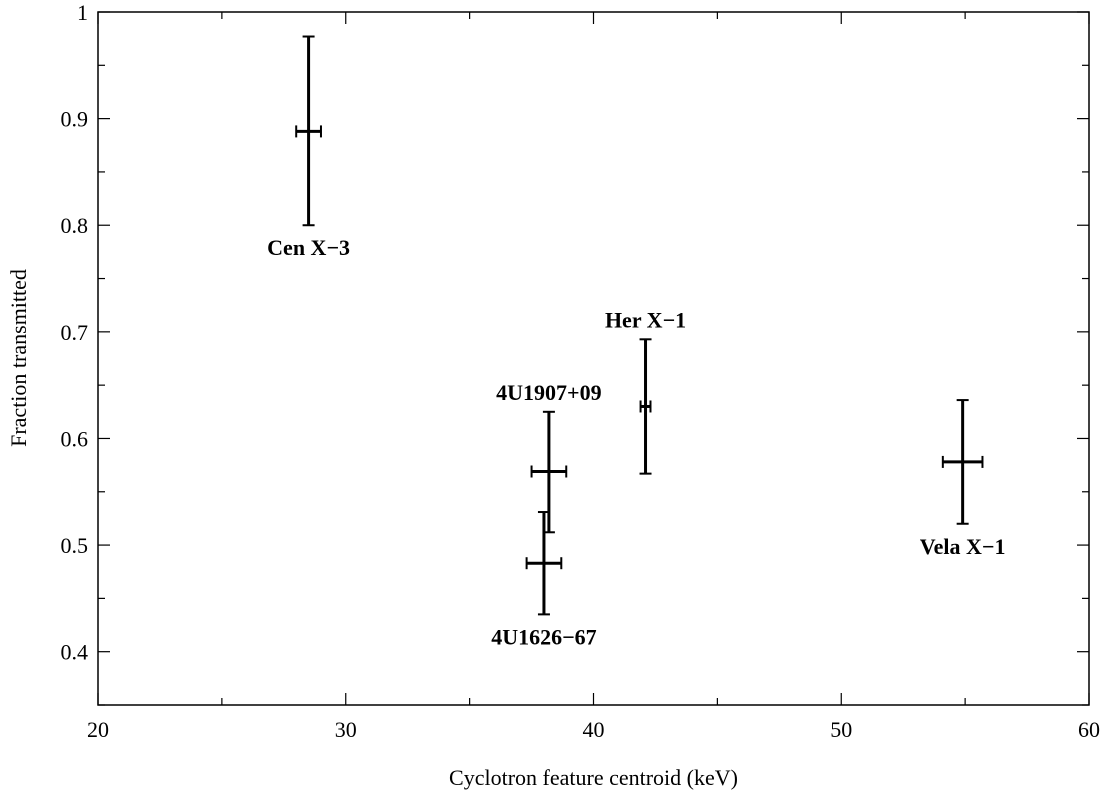 The width and height of the screenshot is (1109, 798). I want to click on x-tick-label: 30, so click(346, 729).